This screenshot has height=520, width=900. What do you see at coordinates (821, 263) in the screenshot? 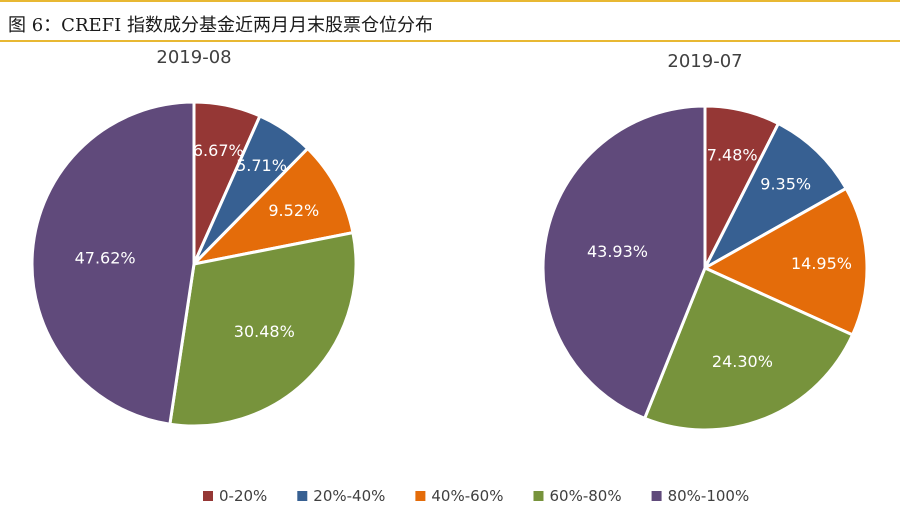
I see `slice-label: 14.95%` at bounding box center [821, 263].